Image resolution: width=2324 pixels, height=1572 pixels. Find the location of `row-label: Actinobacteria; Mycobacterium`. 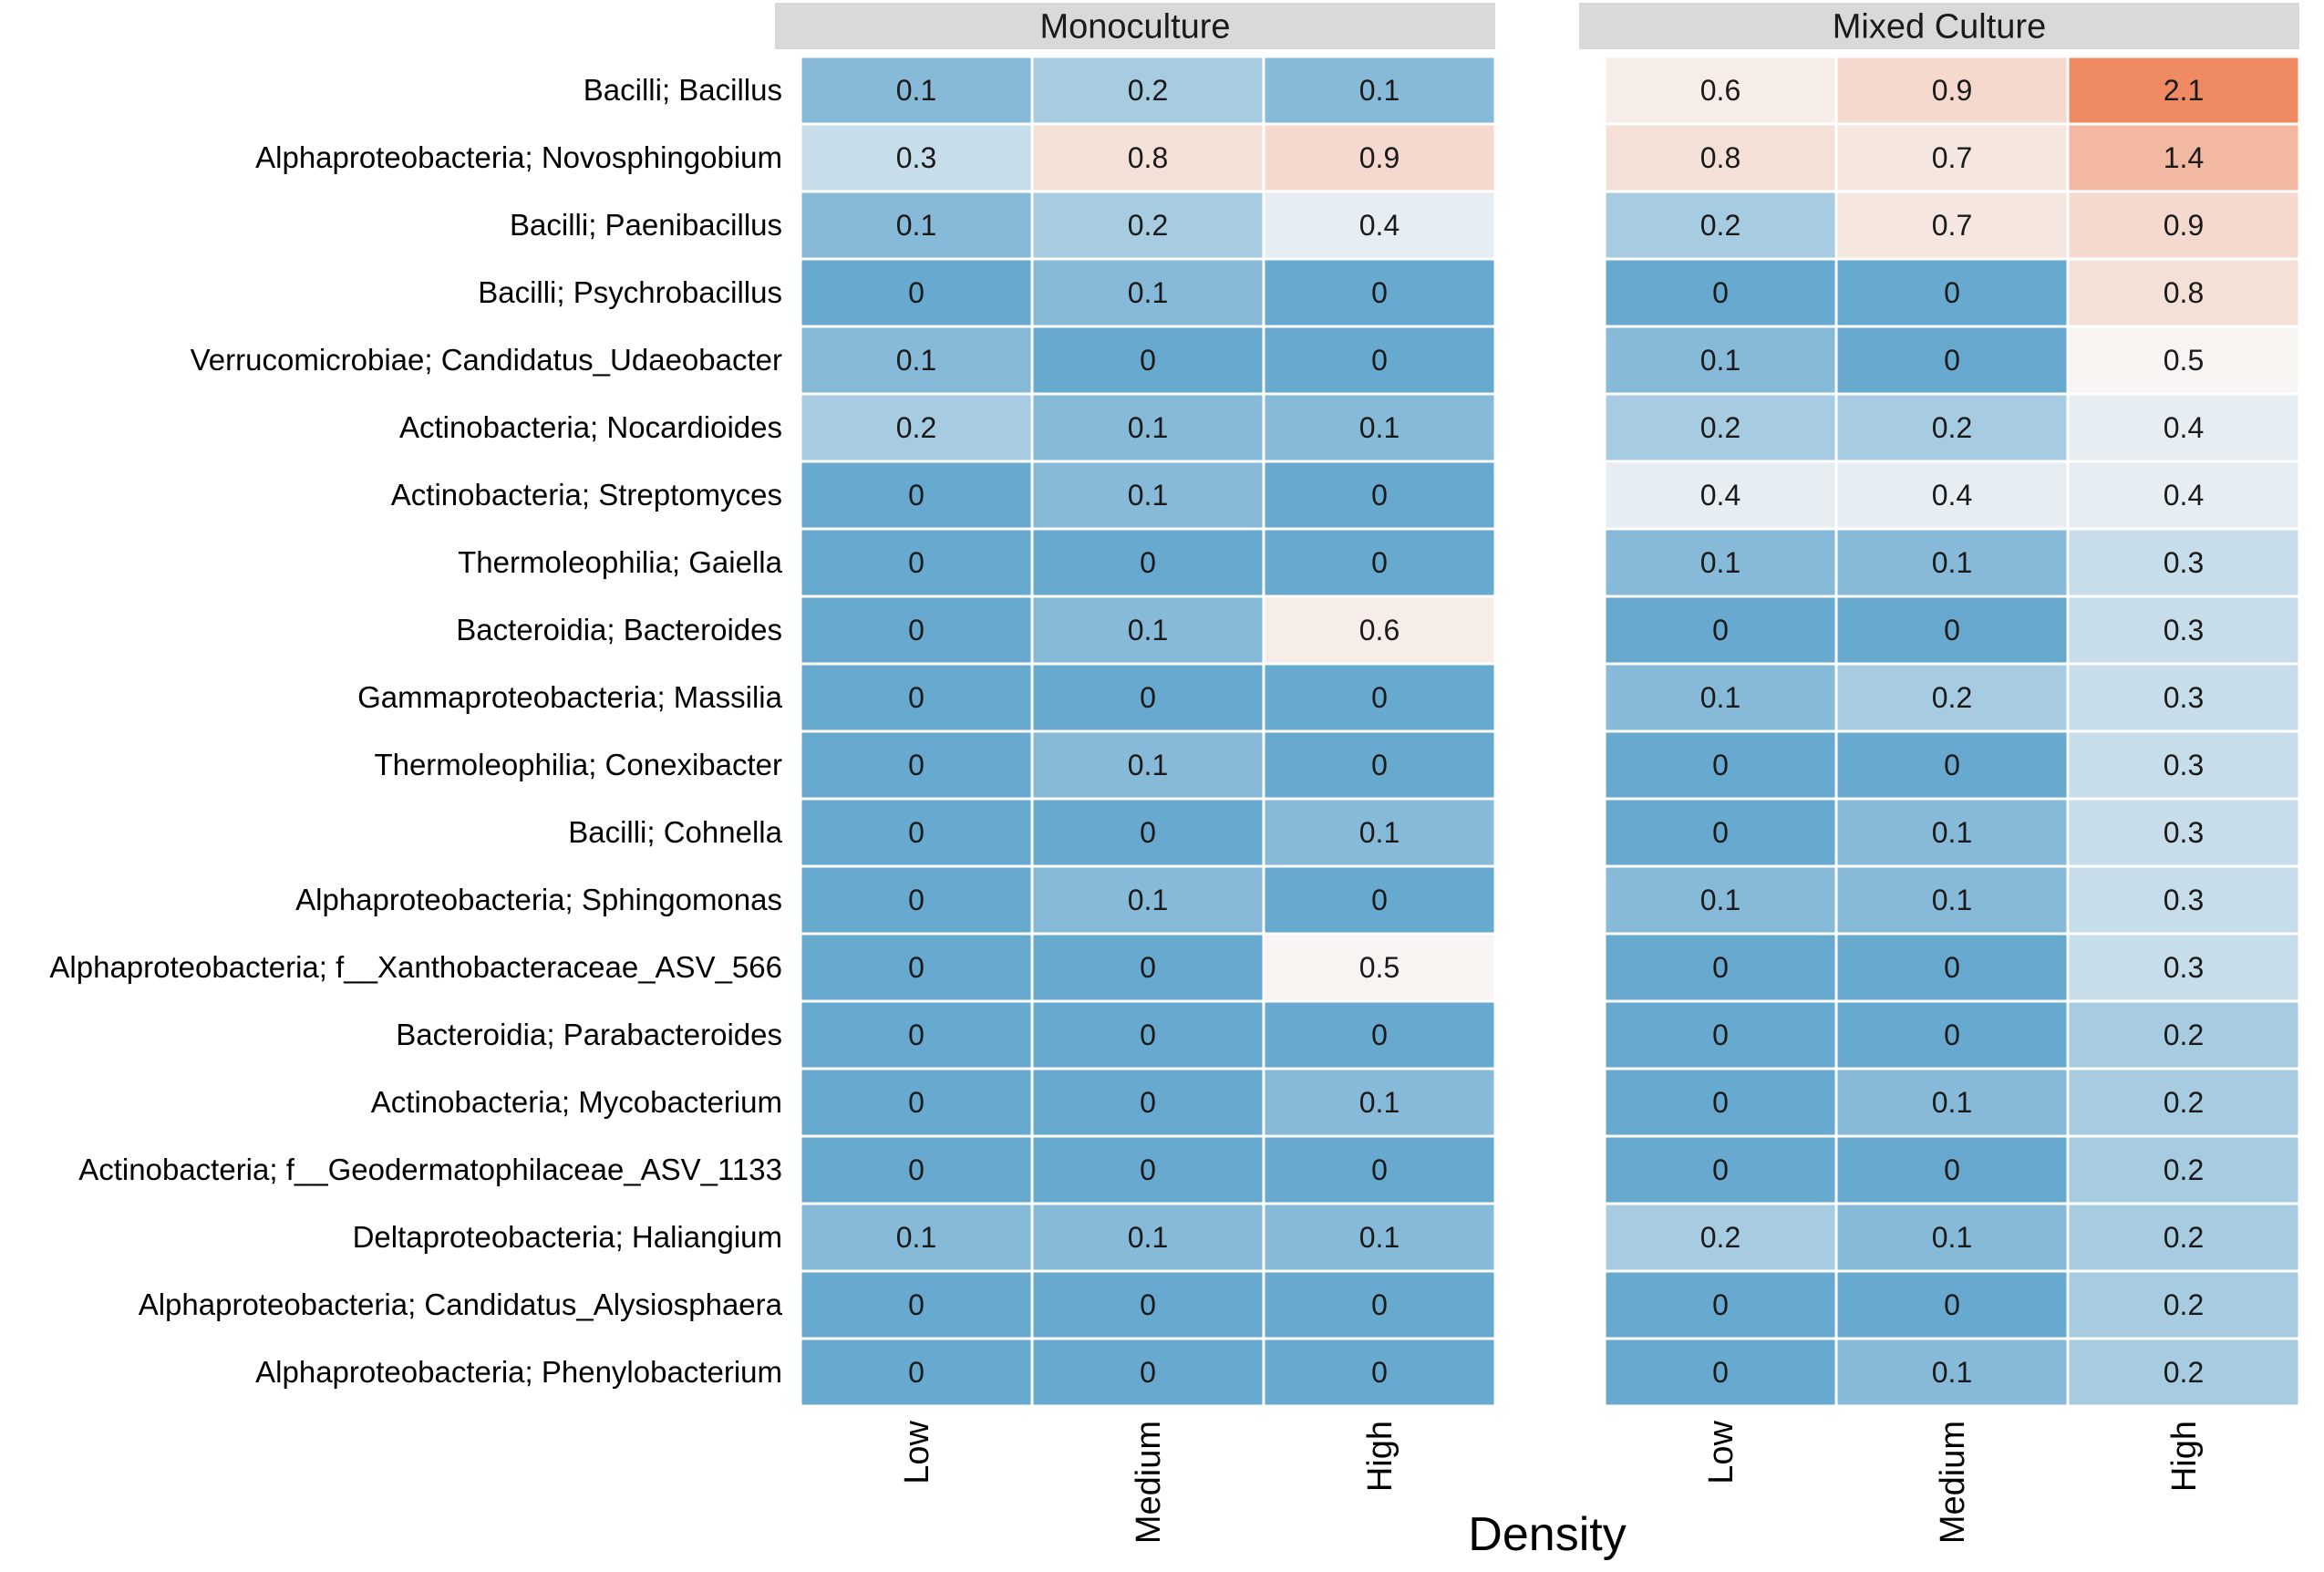

row-label: Actinobacteria; Mycobacterium is located at coordinates (576, 1102).